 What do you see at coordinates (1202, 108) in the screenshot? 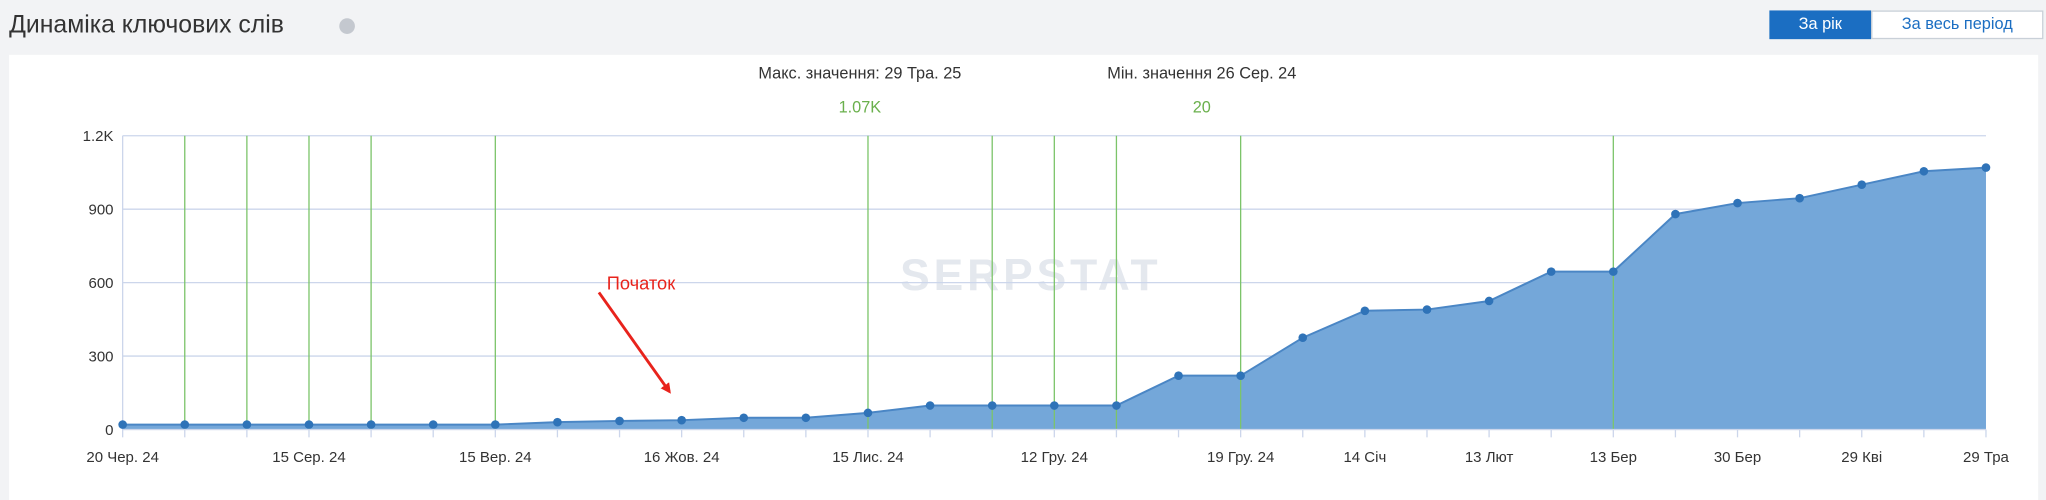
I see `min-value: 20` at bounding box center [1202, 108].